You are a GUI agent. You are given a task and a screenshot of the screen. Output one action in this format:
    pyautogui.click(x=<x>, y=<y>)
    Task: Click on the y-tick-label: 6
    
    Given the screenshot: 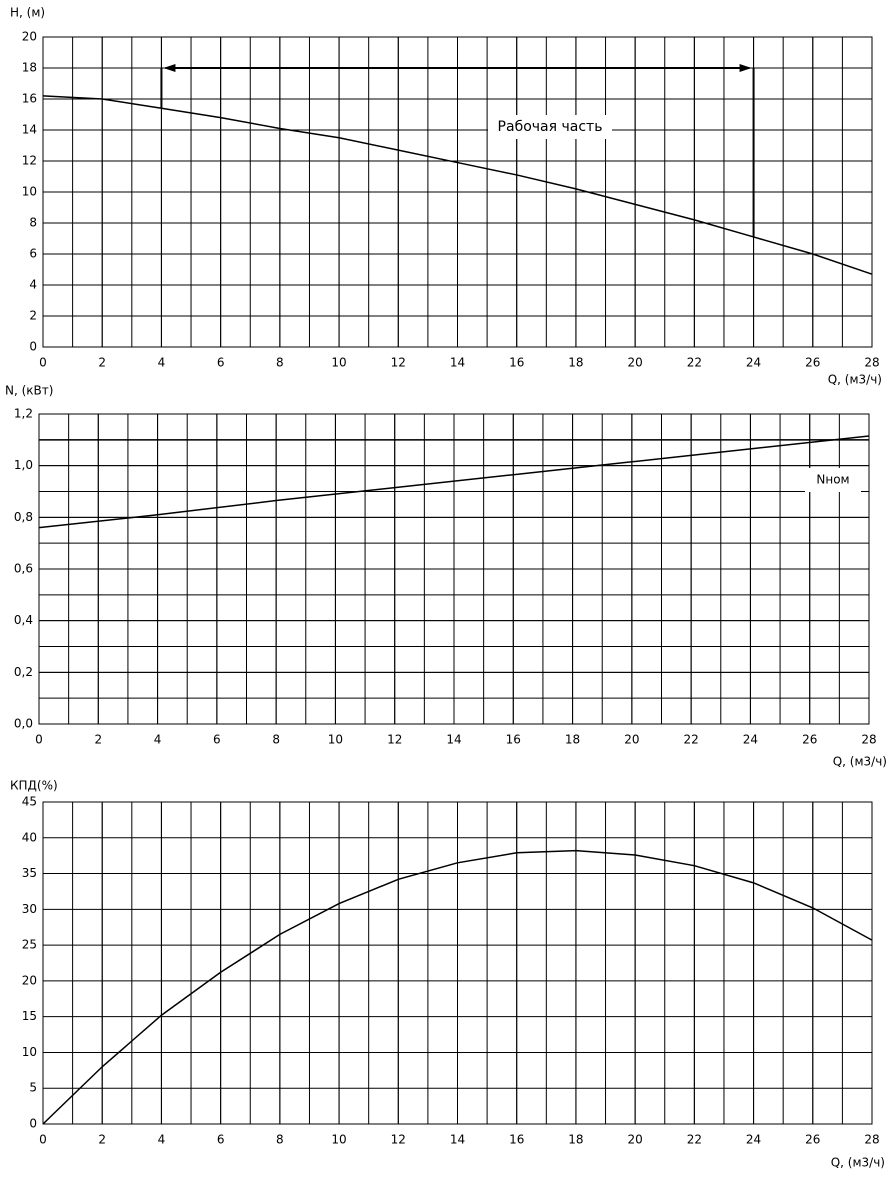 What is the action you would take?
    pyautogui.click(x=33, y=254)
    